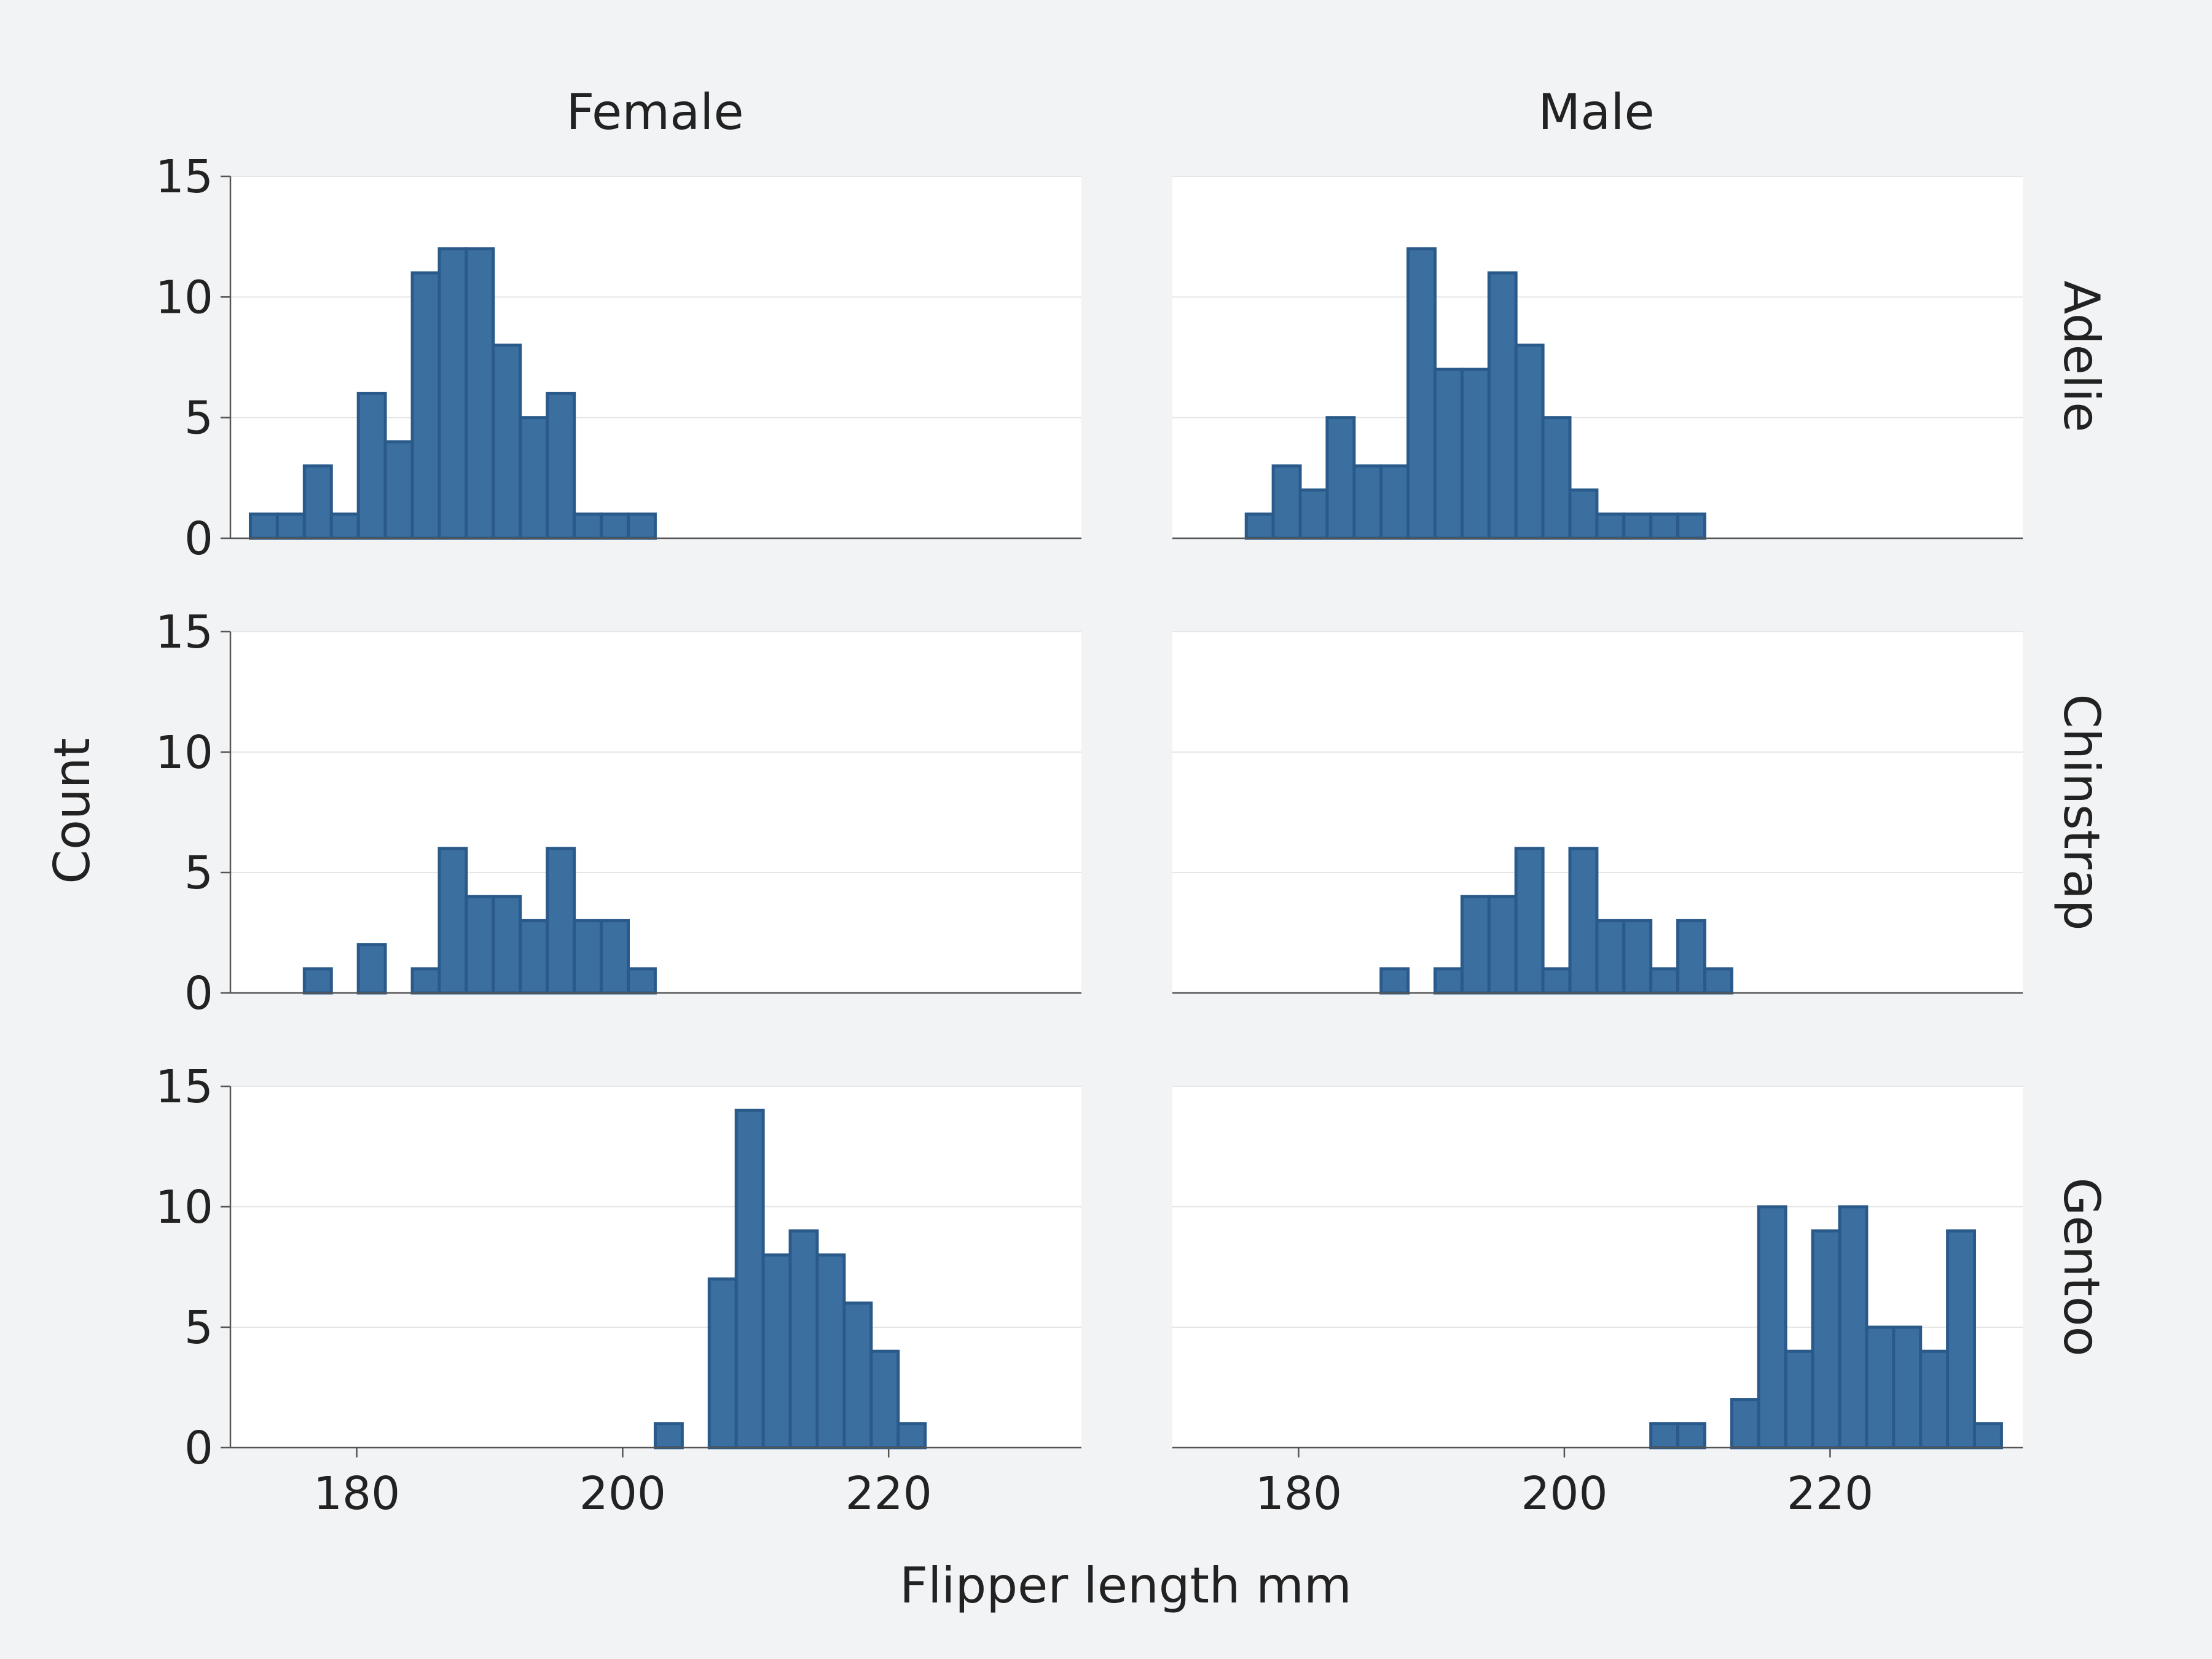 The height and width of the screenshot is (1659, 2212). What do you see at coordinates (2081, 1266) in the screenshot?
I see `row-title-gentoo: Gentoo` at bounding box center [2081, 1266].